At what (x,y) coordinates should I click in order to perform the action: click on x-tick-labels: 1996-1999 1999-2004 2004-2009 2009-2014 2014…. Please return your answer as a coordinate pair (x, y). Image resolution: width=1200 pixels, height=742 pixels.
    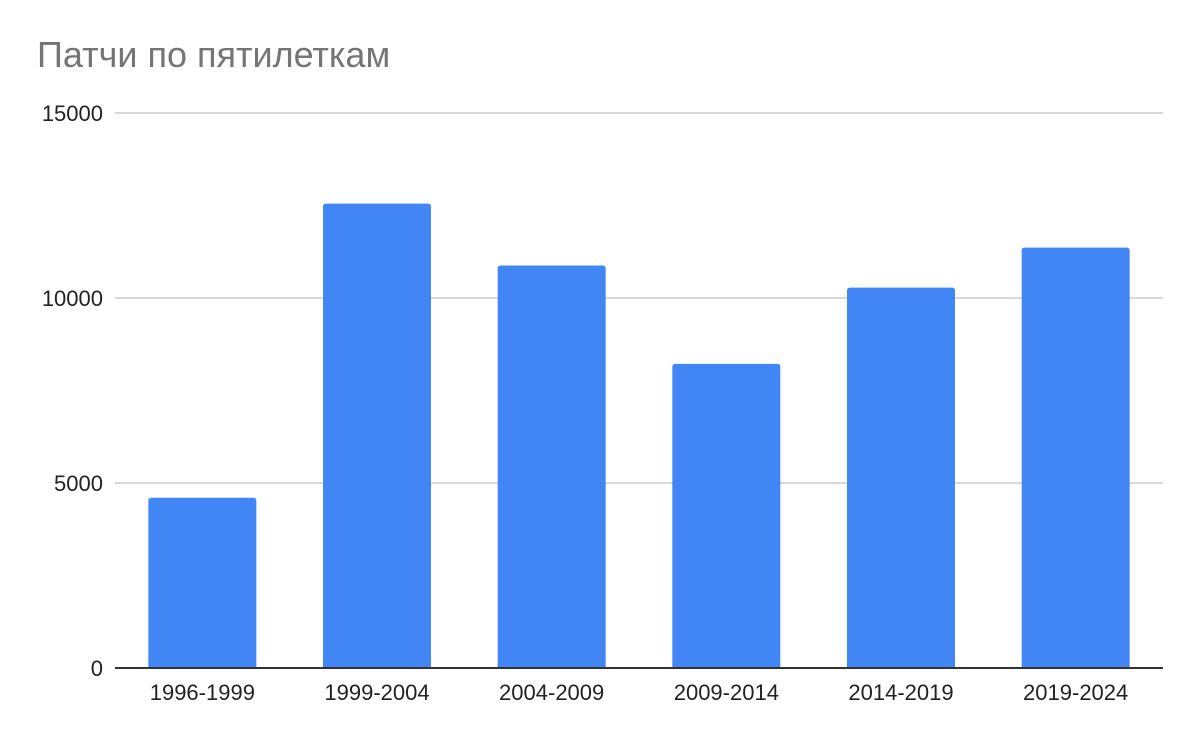
    Looking at the image, I should click on (639, 692).